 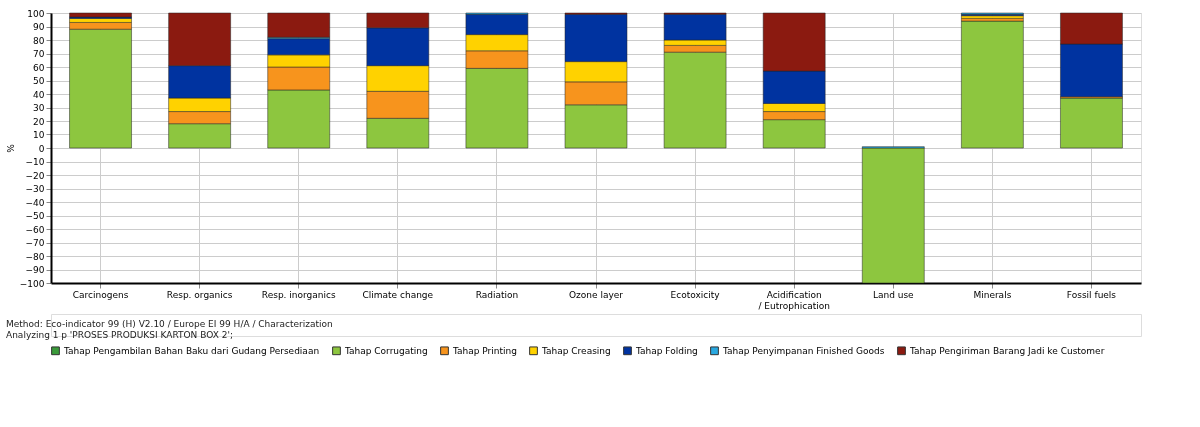 What do you see at coordinates (803, 350) in the screenshot?
I see `legend-label: Tahap Penyimpanan Finished Goods` at bounding box center [803, 350].